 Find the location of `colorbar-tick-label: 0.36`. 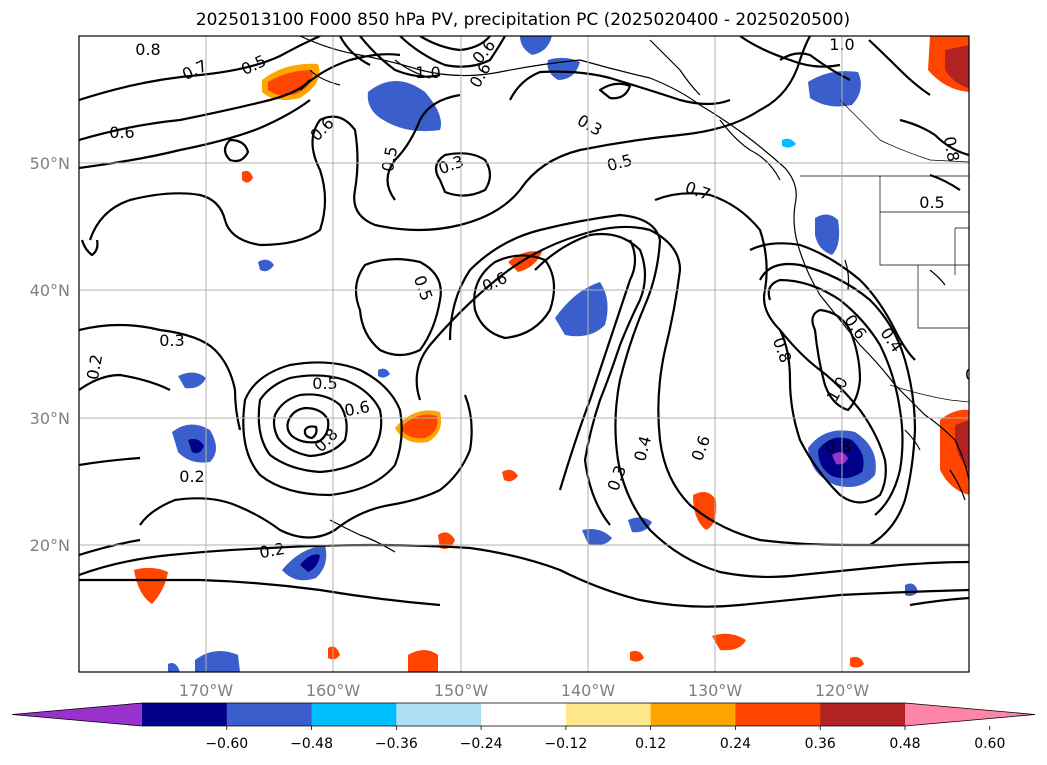

colorbar-tick-label: 0.36 is located at coordinates (820, 744).